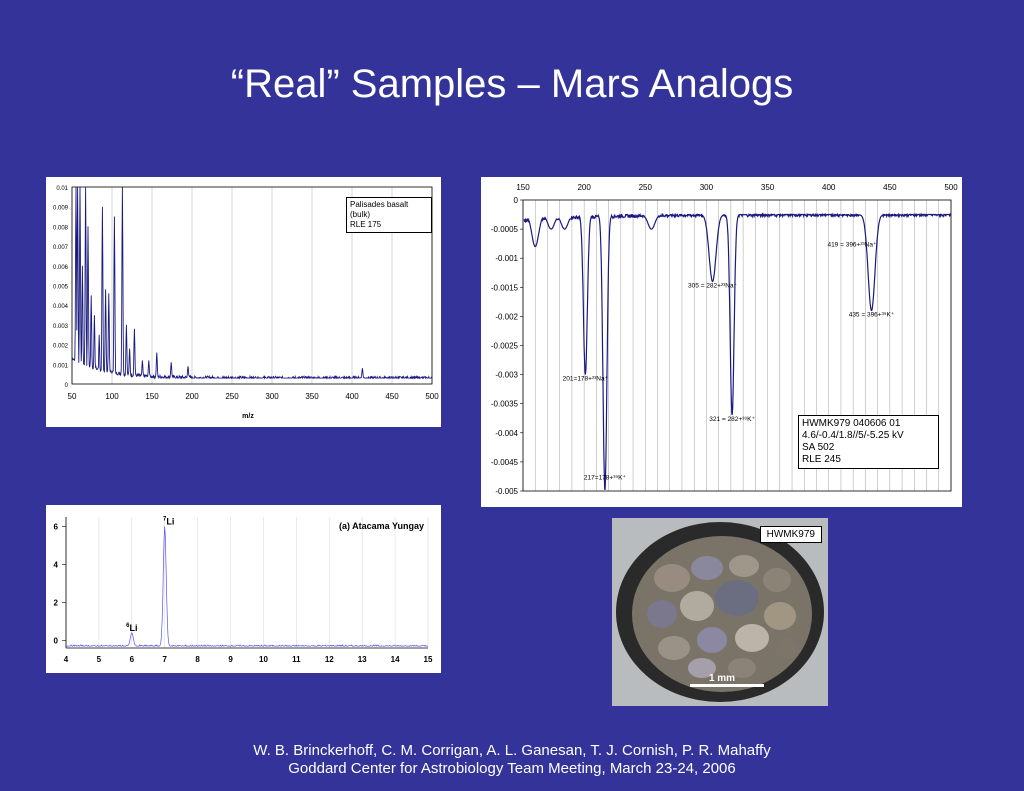 This screenshot has height=791, width=1024. Describe the element at coordinates (128, 626) in the screenshot. I see `atacama-peak-isotope: 6` at that location.